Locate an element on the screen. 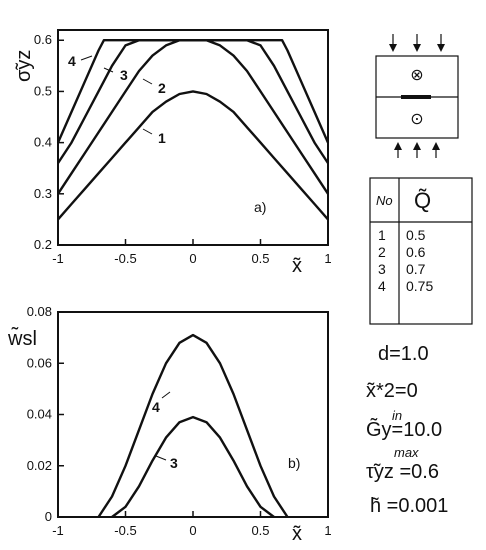  y-tick-label: 0.06 is located at coordinates (39, 362).